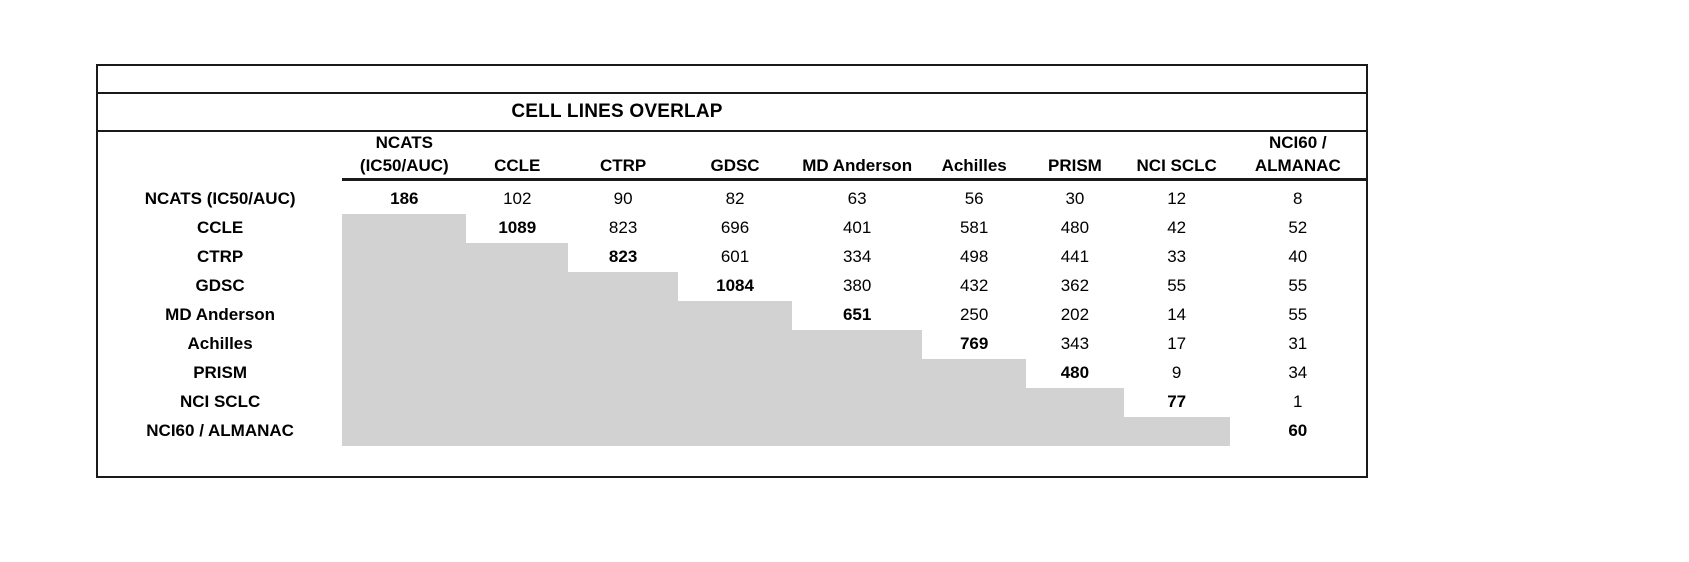  What do you see at coordinates (1298, 431) in the screenshot?
I see `matrix-cell: 60` at bounding box center [1298, 431].